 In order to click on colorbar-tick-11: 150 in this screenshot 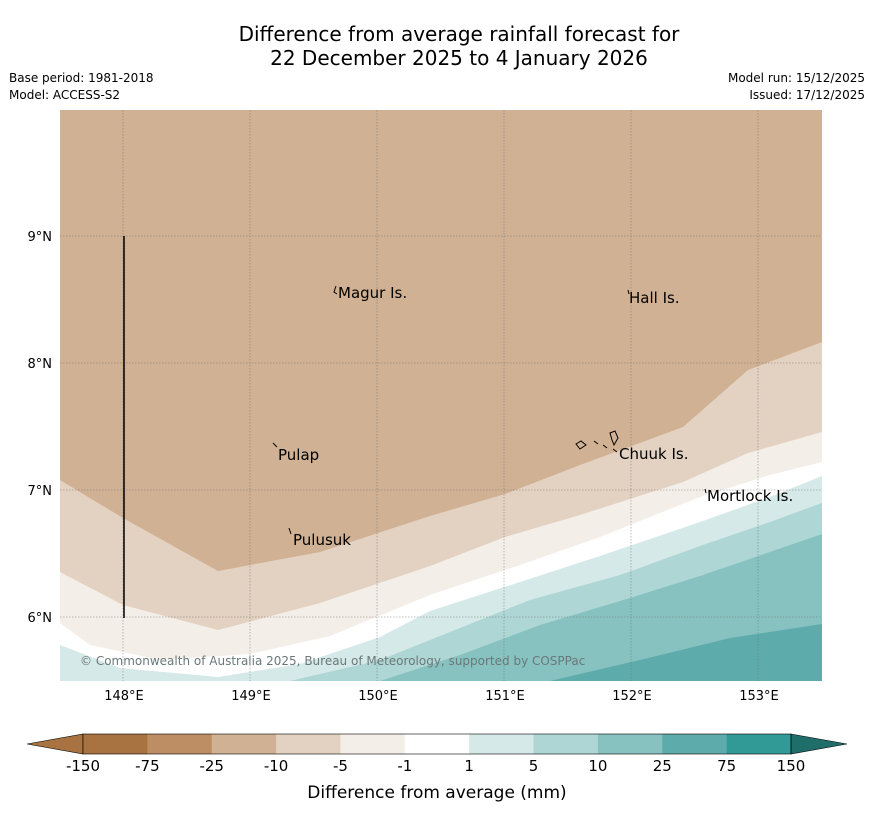, I will do `click(791, 766)`.